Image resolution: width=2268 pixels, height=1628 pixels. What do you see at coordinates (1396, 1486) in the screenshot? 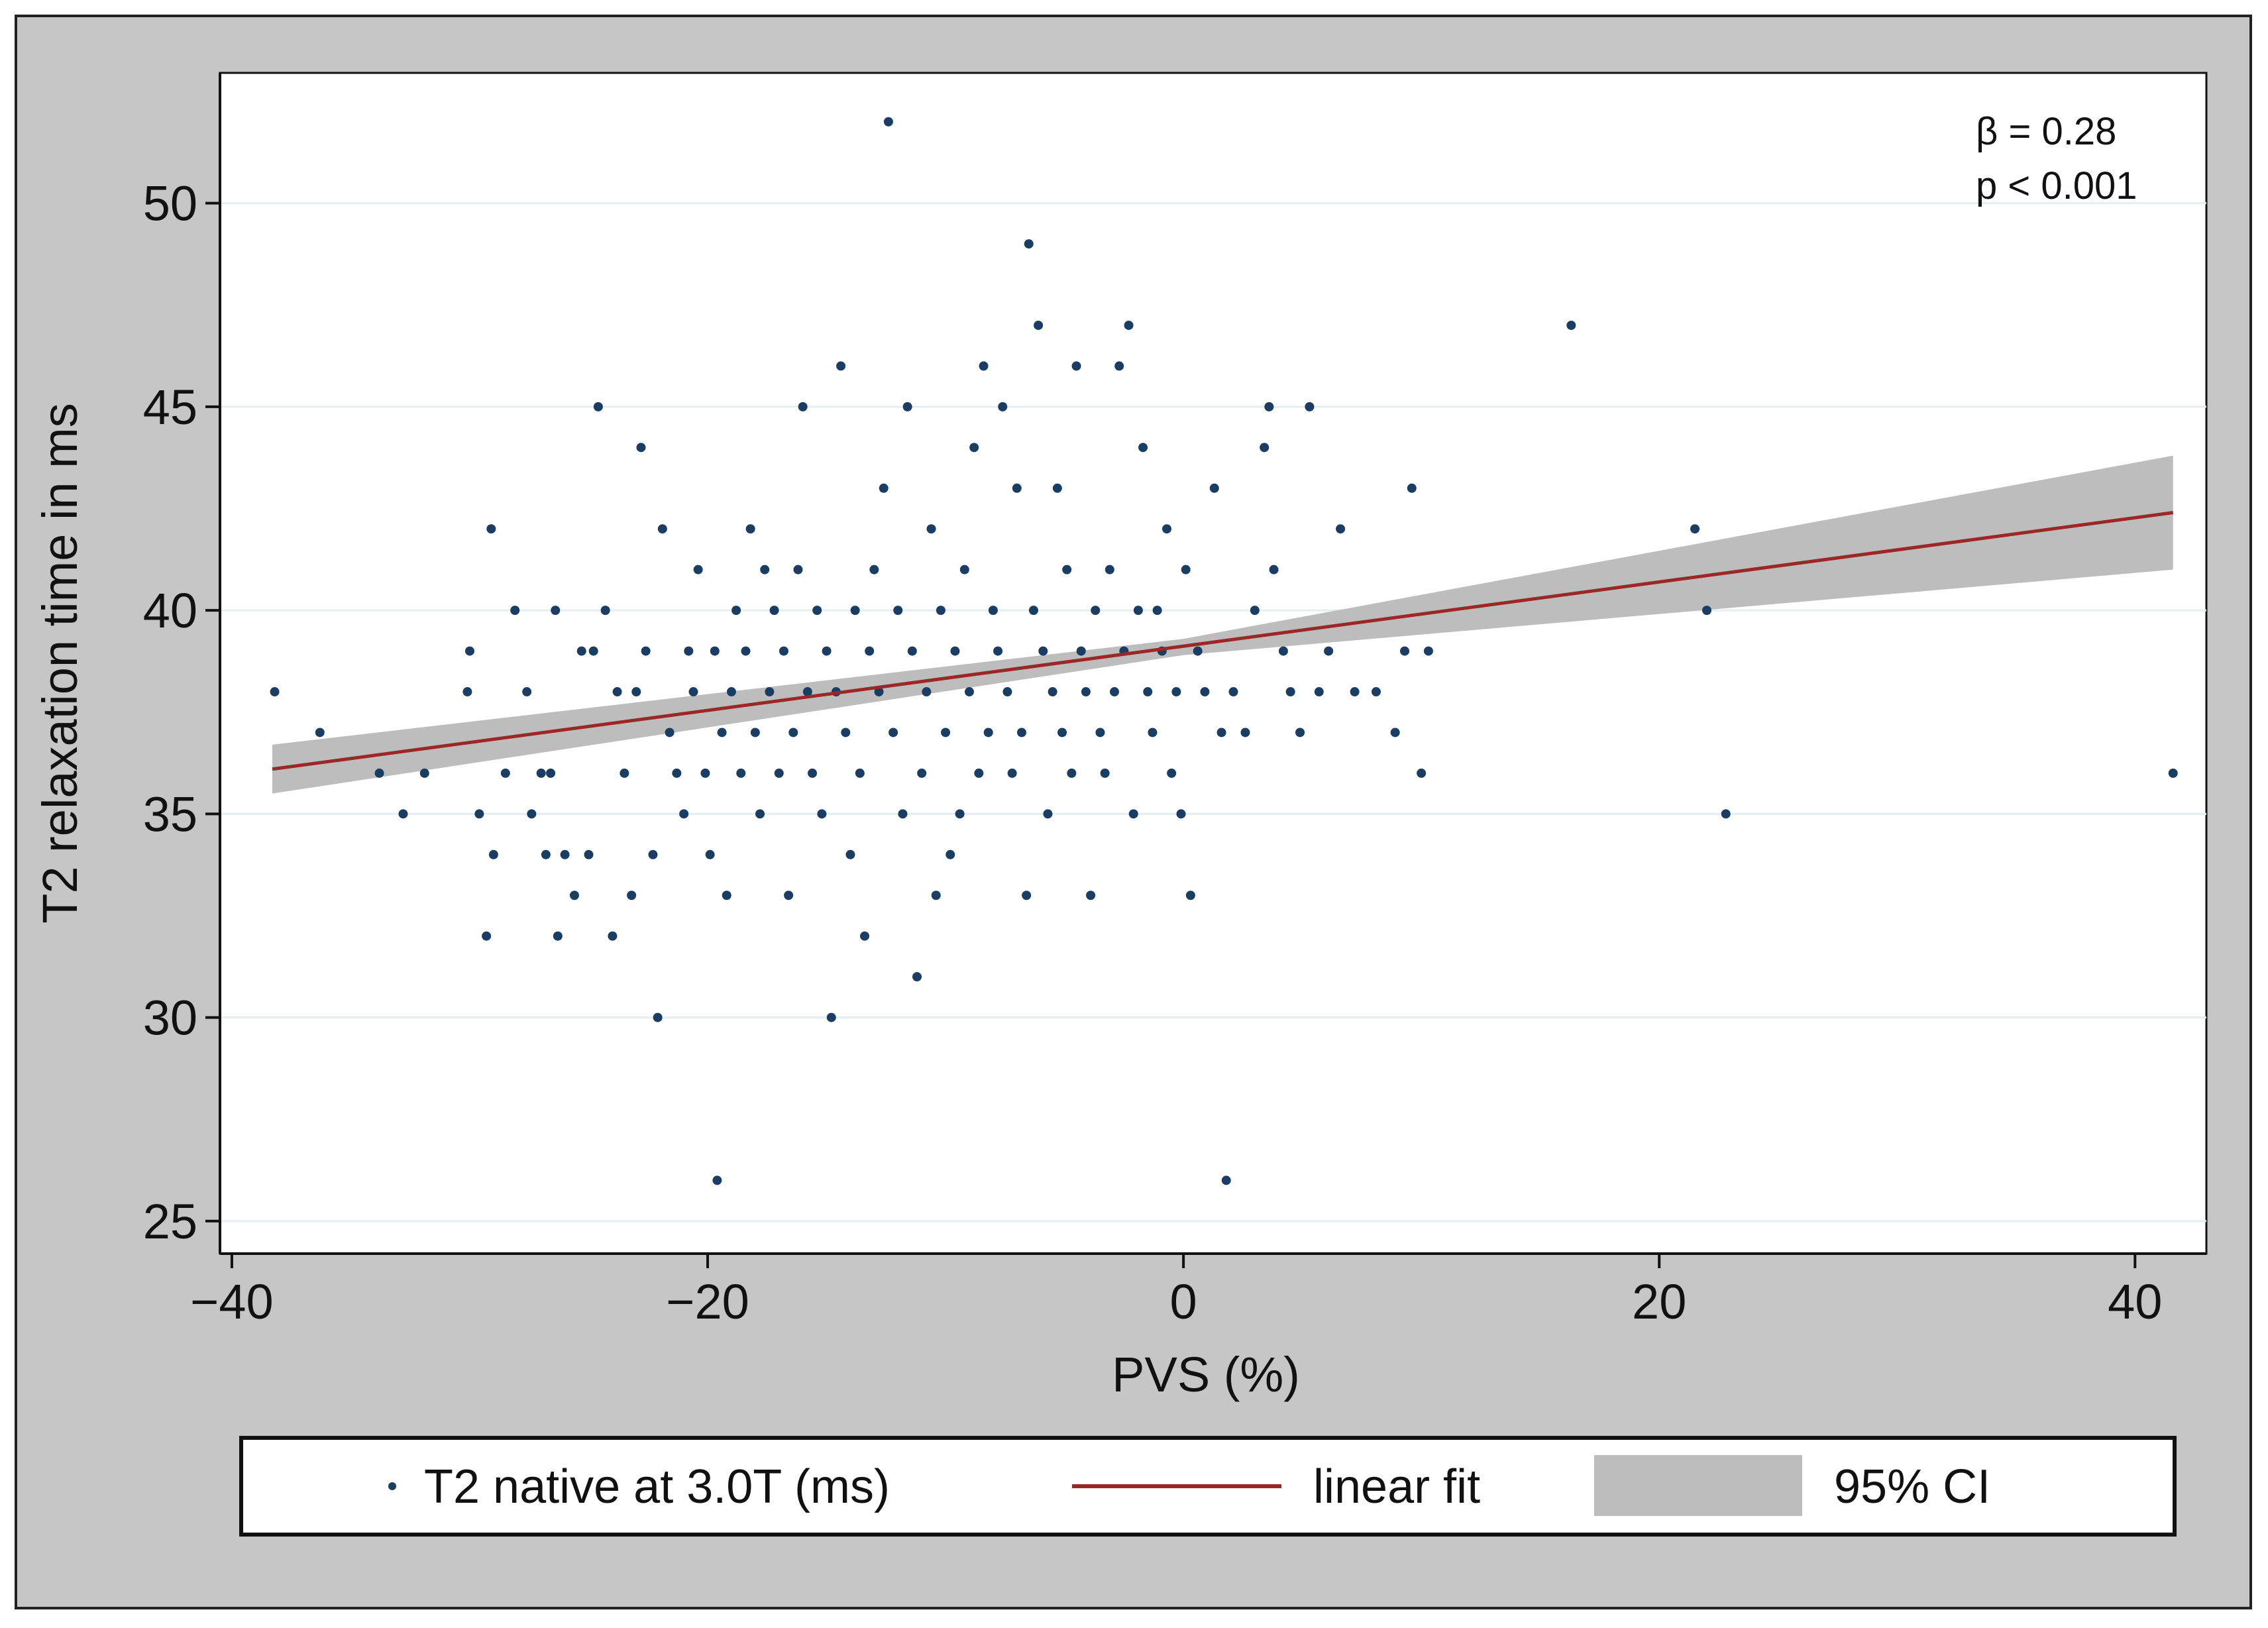
I see `legend-label-fit: linear fit` at bounding box center [1396, 1486].